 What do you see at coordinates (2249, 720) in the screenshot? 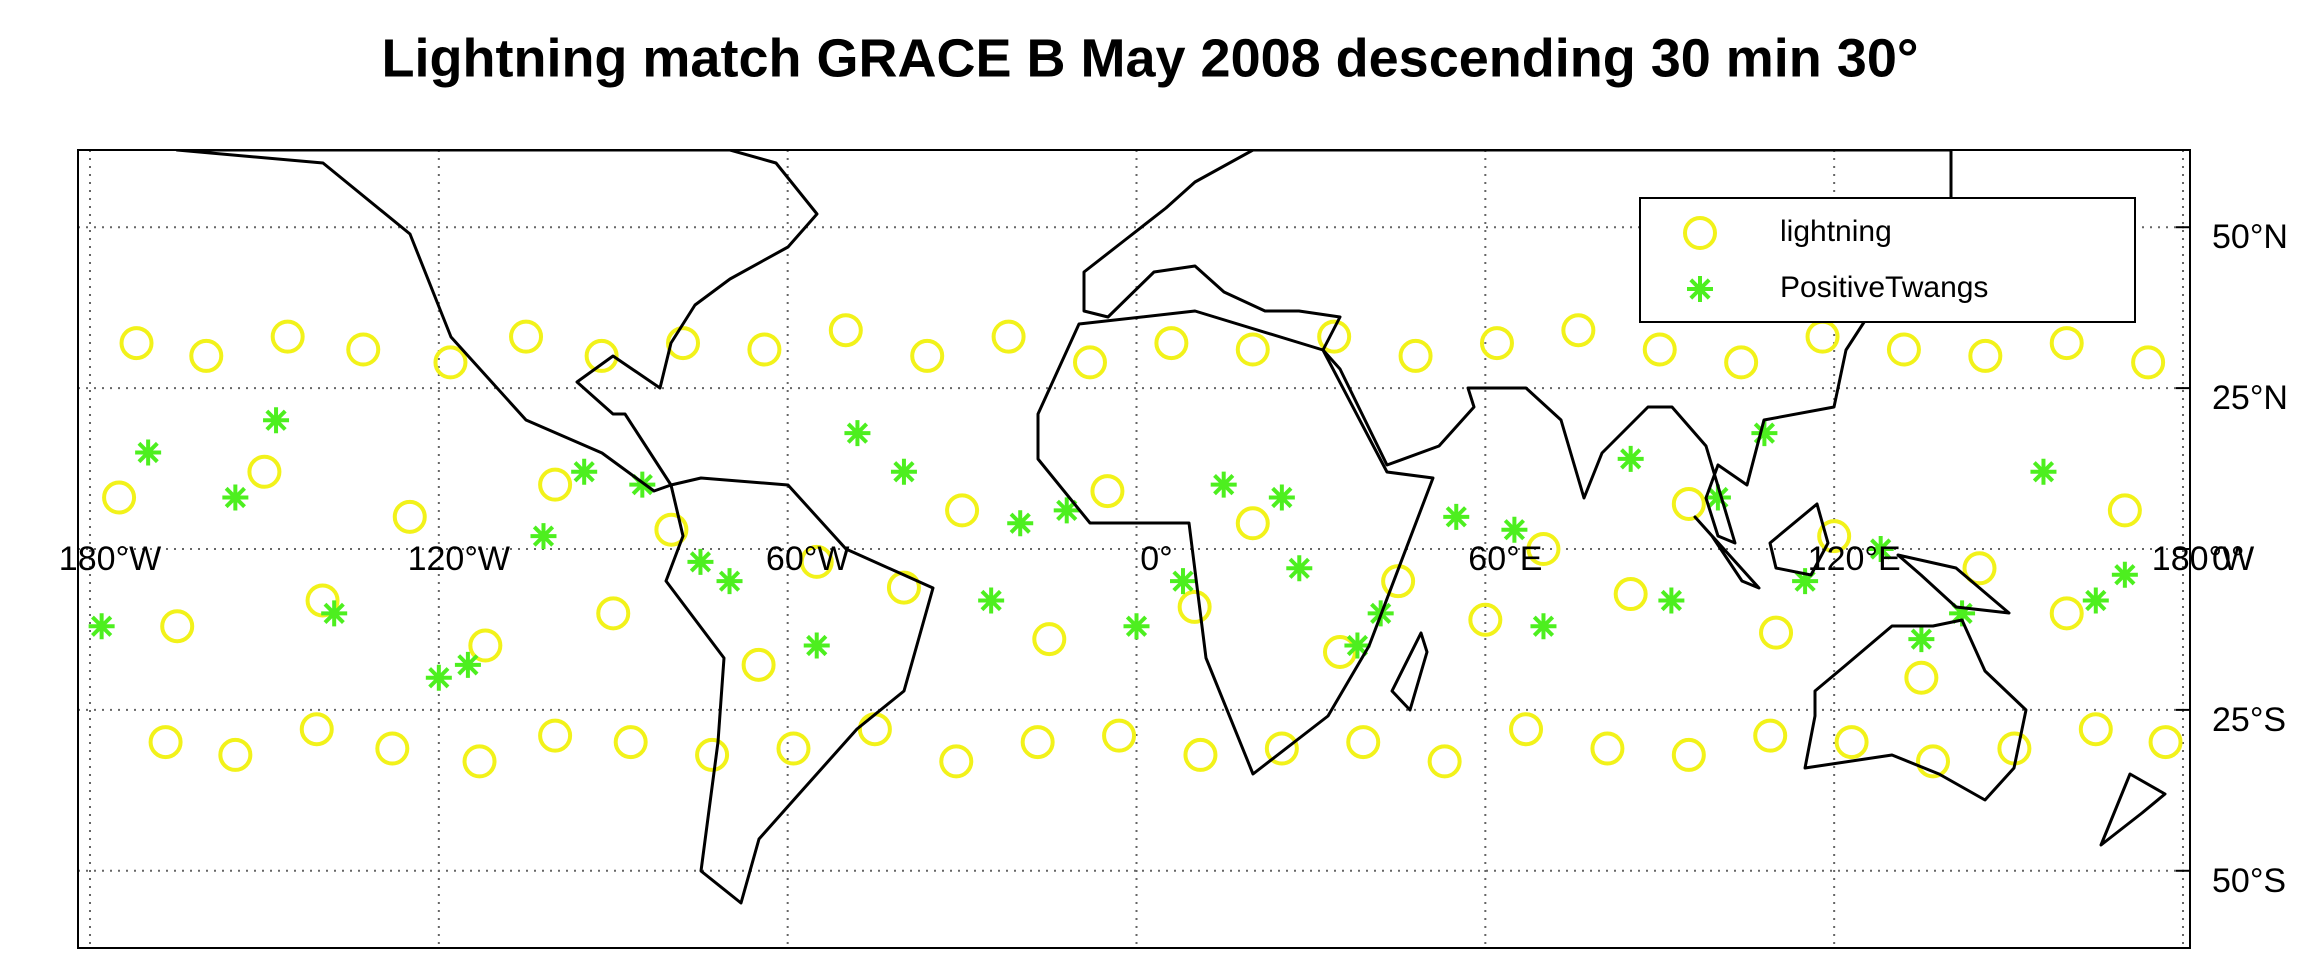
I see `y-tick-label: 25°S` at bounding box center [2249, 720].